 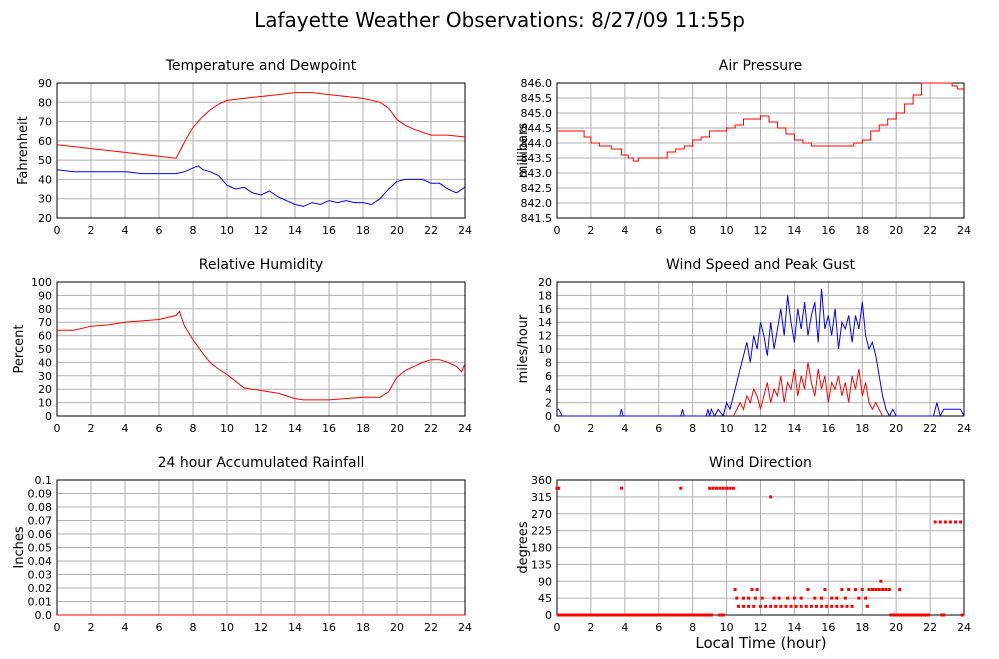 I want to click on humidity-x-tick-label: 18, so click(x=363, y=428).